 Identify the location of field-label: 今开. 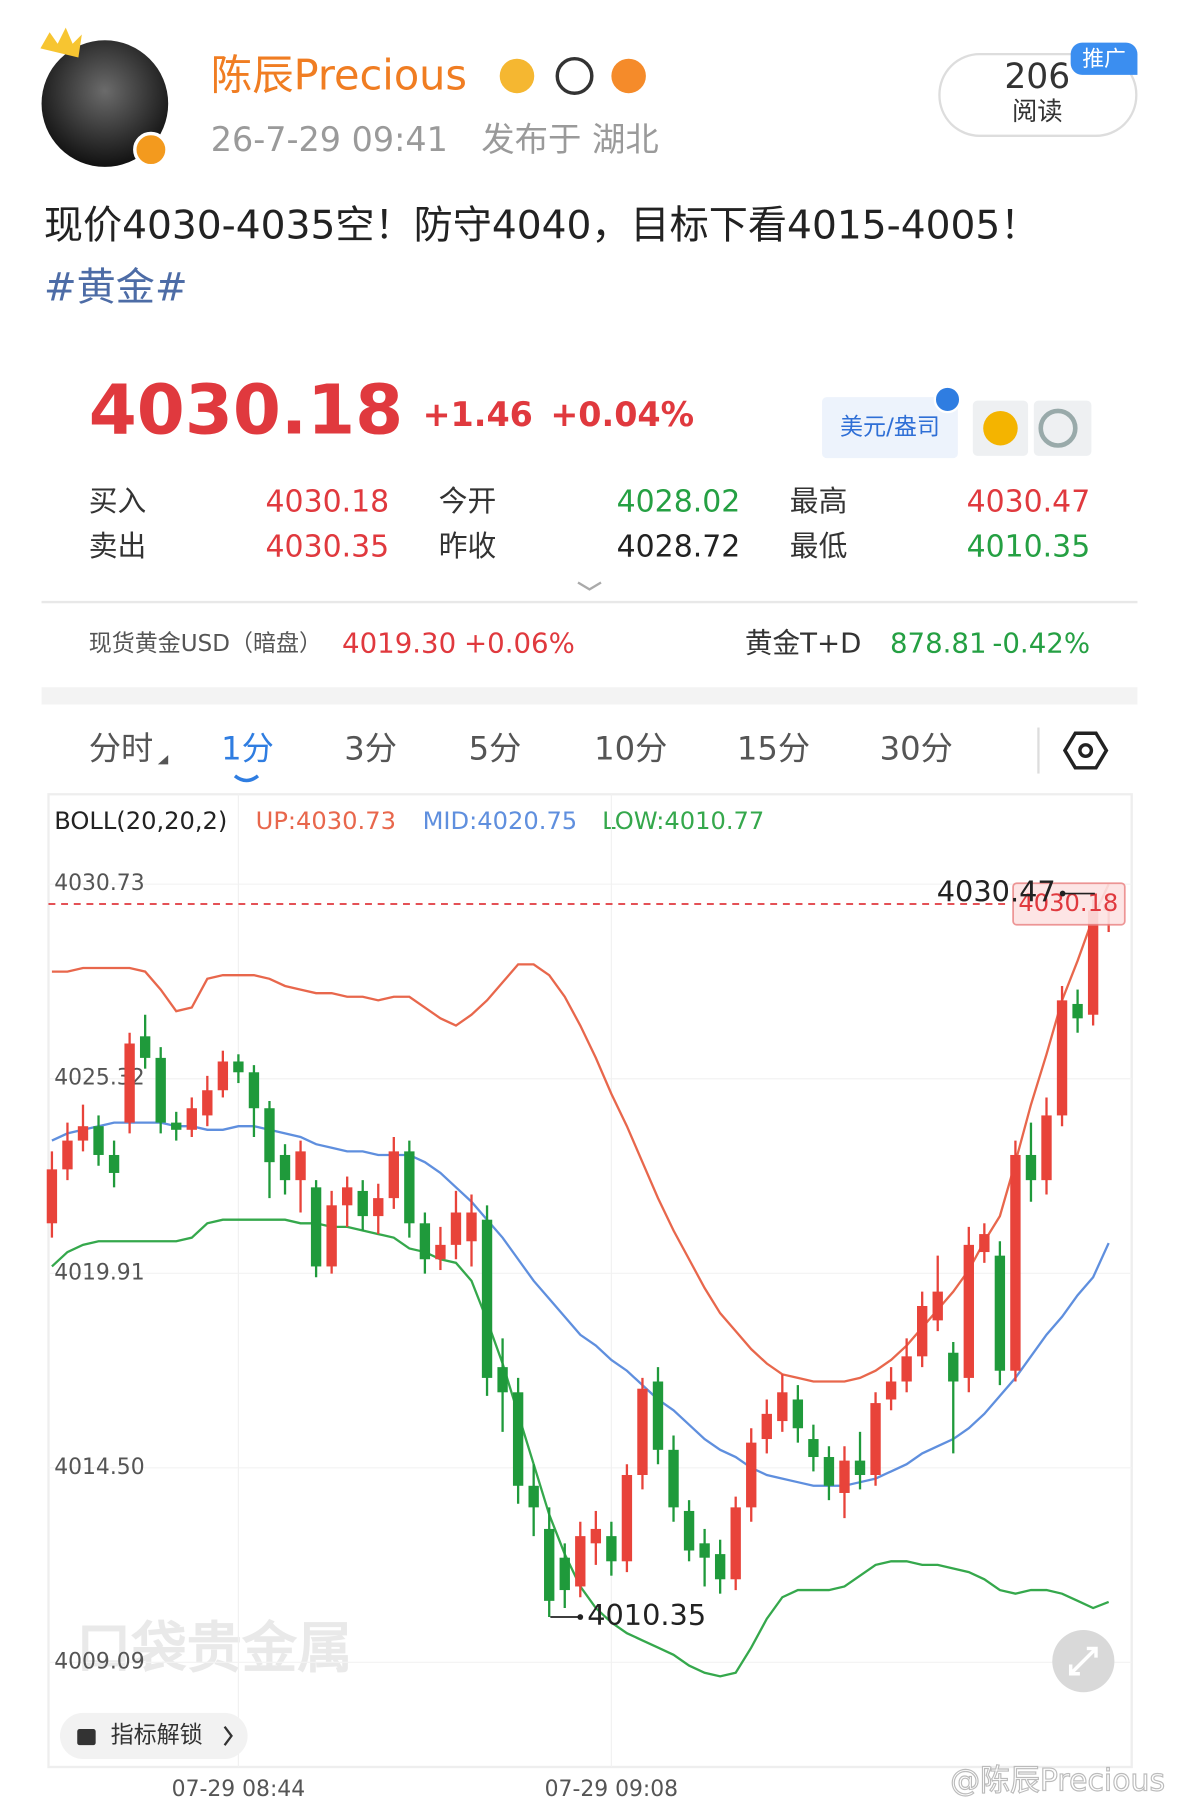
(468, 501).